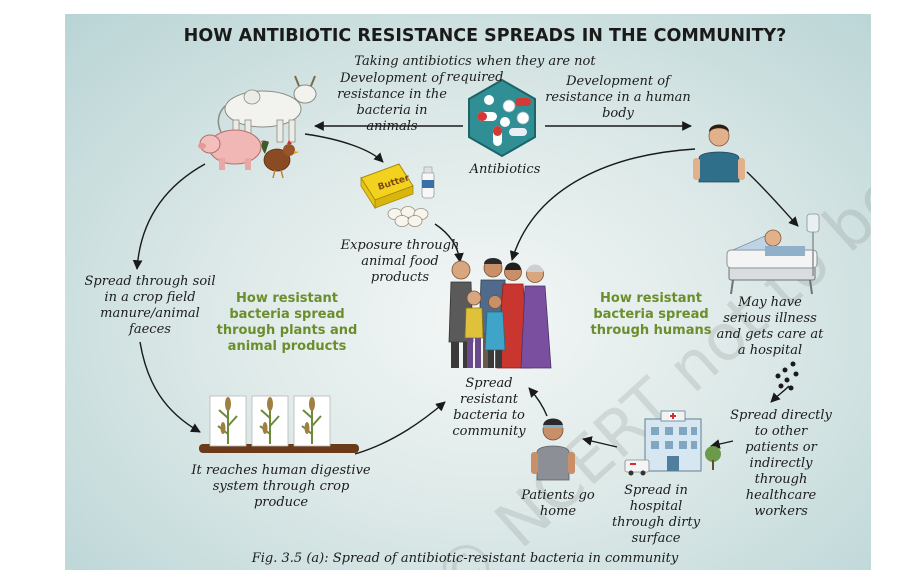 Image resolution: width=923 pixels, height=584 pixels. I want to click on arrow-animals-to-soil, so click(169, 216).